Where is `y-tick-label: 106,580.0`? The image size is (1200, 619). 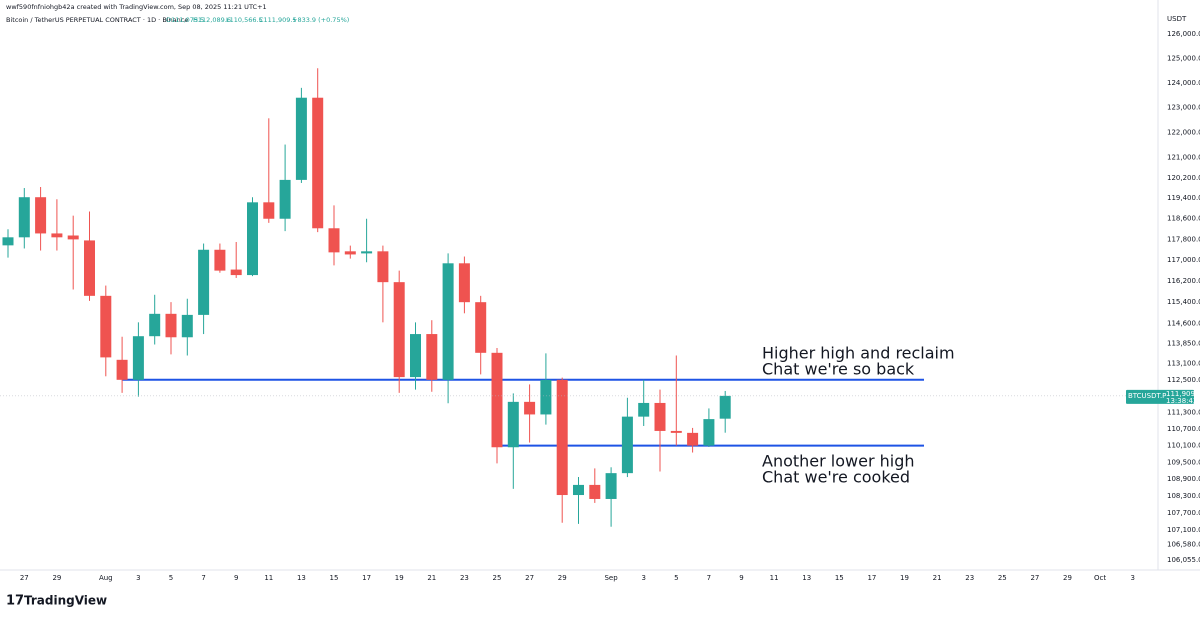
y-tick-label: 106,580.0 is located at coordinates (1183, 545).